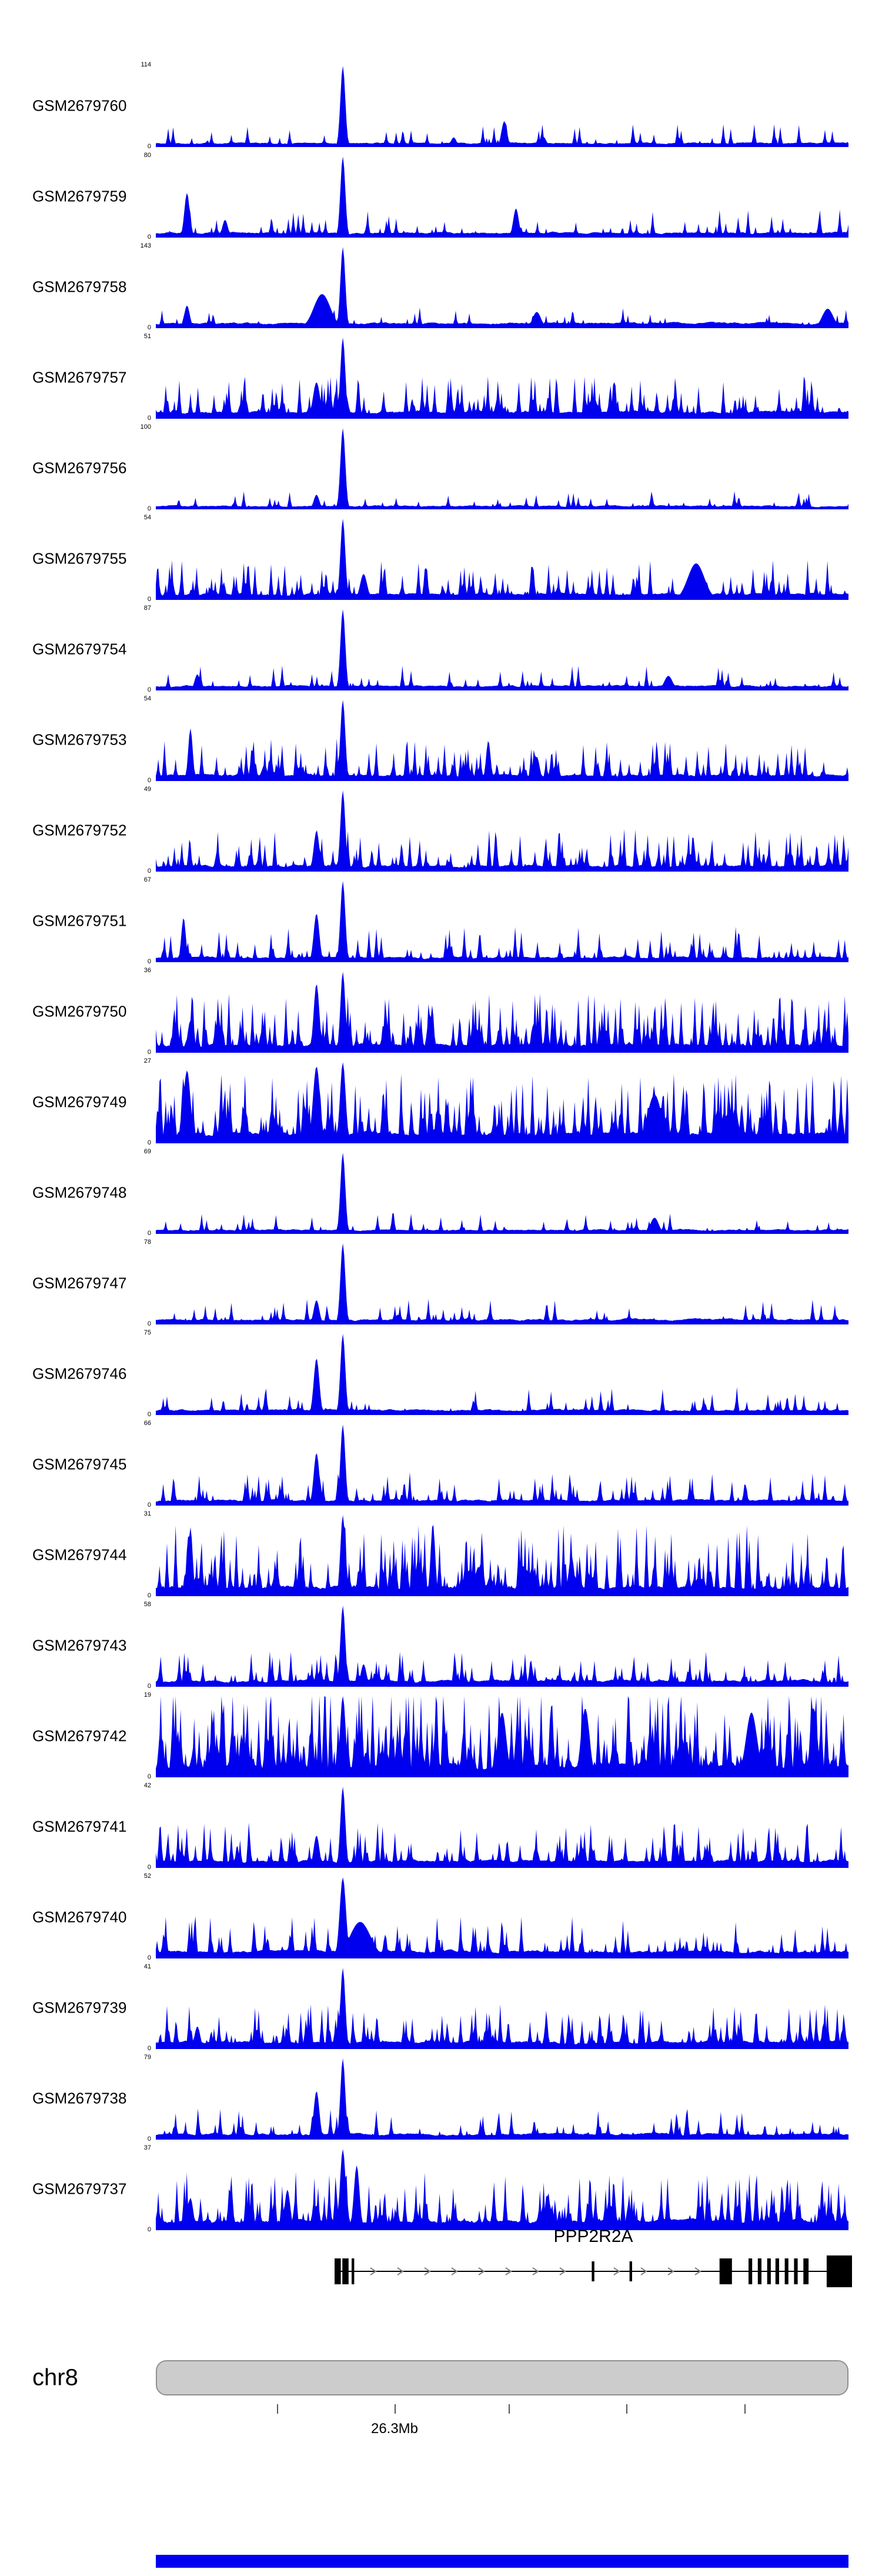 This screenshot has width=882, height=2576. I want to click on sample-label: GSM2679748, so click(79, 1192).